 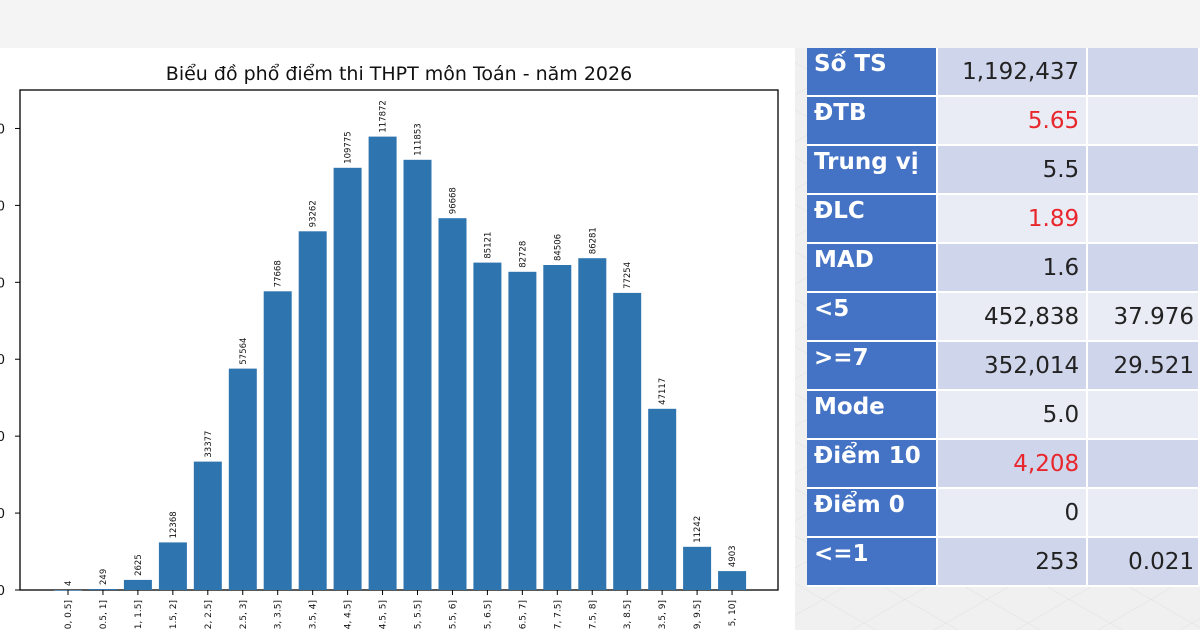 What do you see at coordinates (314, 614) in the screenshot?
I see `x-tick-label: 3.5, 4]` at bounding box center [314, 614].